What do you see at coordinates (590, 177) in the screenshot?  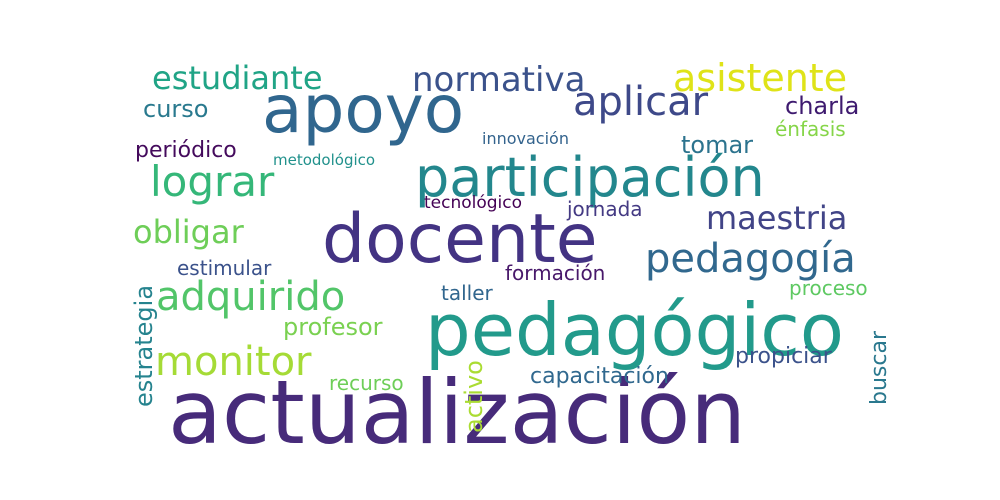 I see `word-participacion: participación` at bounding box center [590, 177].